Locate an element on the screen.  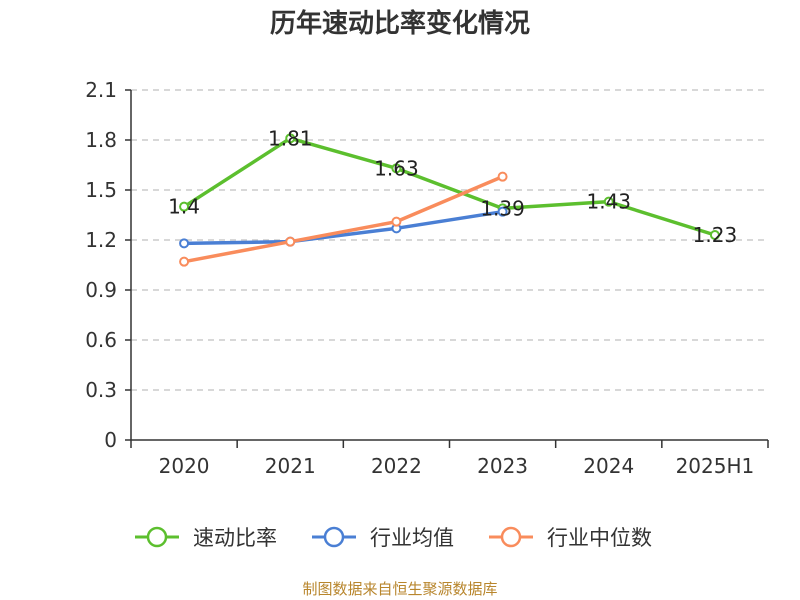
legend: 速动比率 行业均值 行业中位数 is located at coordinates (393, 538).